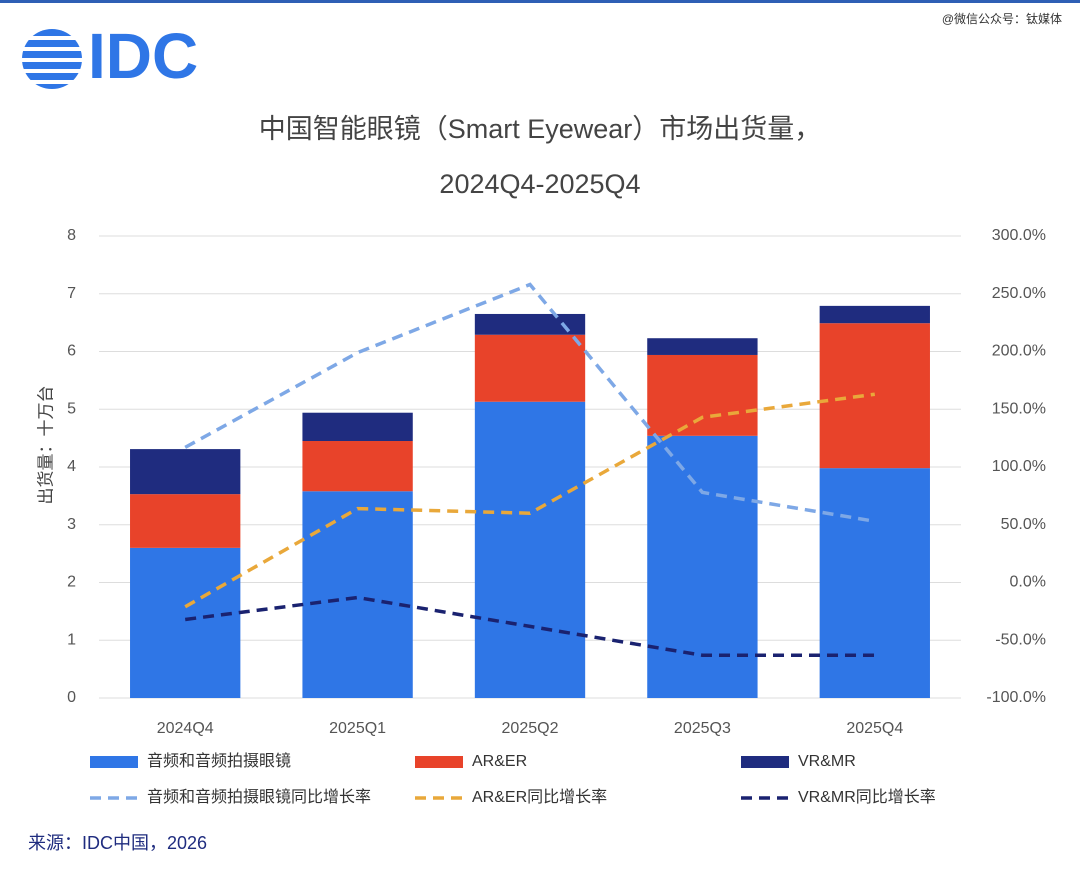 The width and height of the screenshot is (1080, 879). I want to click on legend-label: AR&ER, so click(499, 761).